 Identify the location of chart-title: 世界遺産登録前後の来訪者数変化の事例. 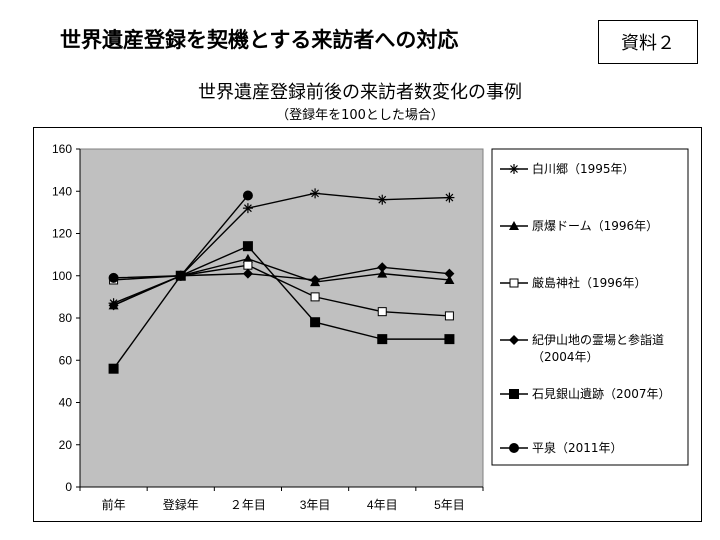
(360, 92).